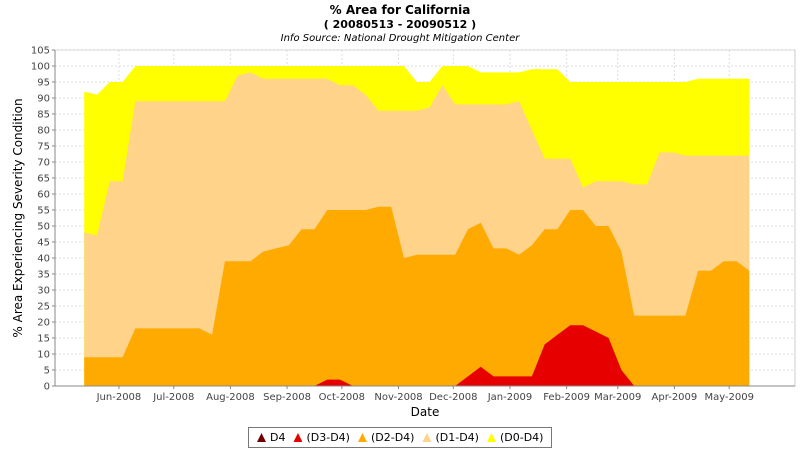 Image resolution: width=800 pixels, height=450 pixels. I want to click on x-tick-label: May-2009, so click(729, 397).